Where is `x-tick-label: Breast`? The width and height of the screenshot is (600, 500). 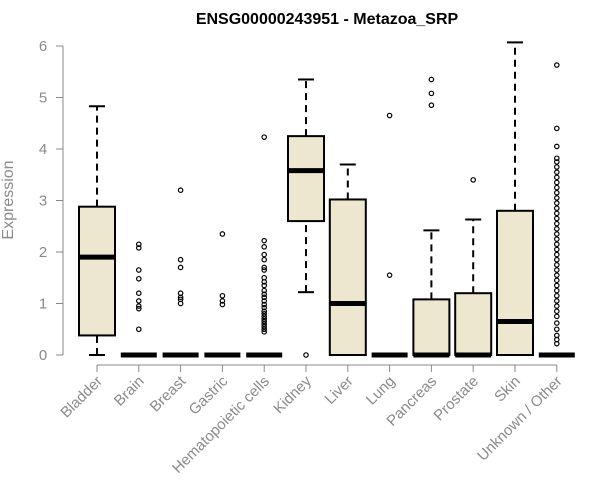 x-tick-label: Breast is located at coordinates (168, 393).